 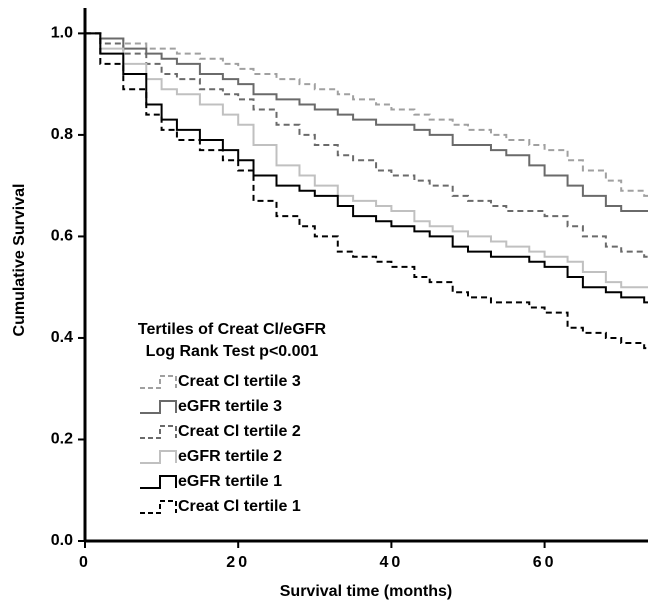 I want to click on y-tick-label: 0.2, so click(x=62, y=439).